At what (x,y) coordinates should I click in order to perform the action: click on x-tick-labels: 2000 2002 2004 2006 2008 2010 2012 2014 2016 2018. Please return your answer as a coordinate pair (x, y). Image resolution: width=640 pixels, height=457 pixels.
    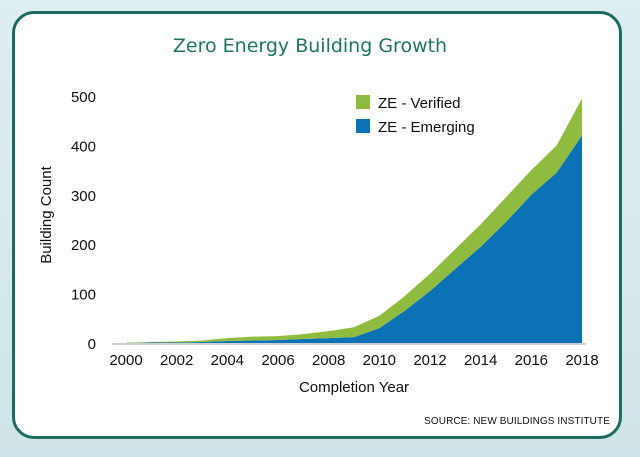
    Looking at the image, I should click on (353, 360).